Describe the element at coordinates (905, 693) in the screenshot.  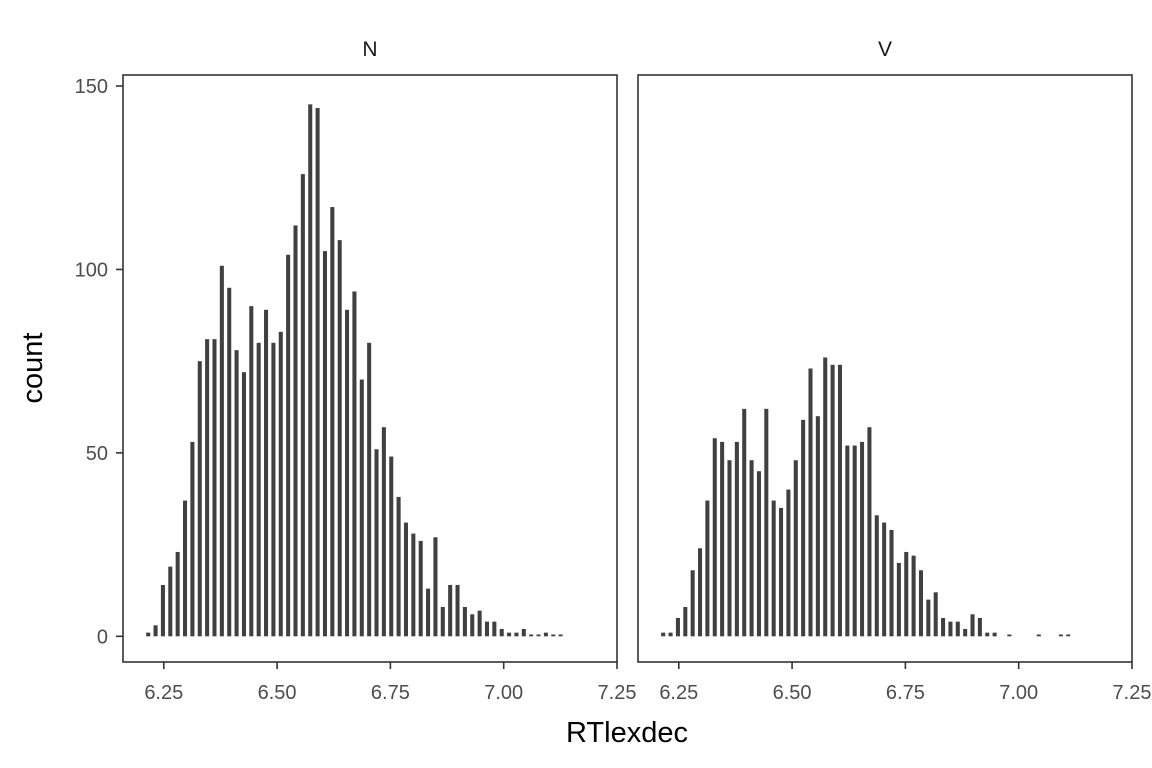
I see `x-tick-label: 6.75` at that location.